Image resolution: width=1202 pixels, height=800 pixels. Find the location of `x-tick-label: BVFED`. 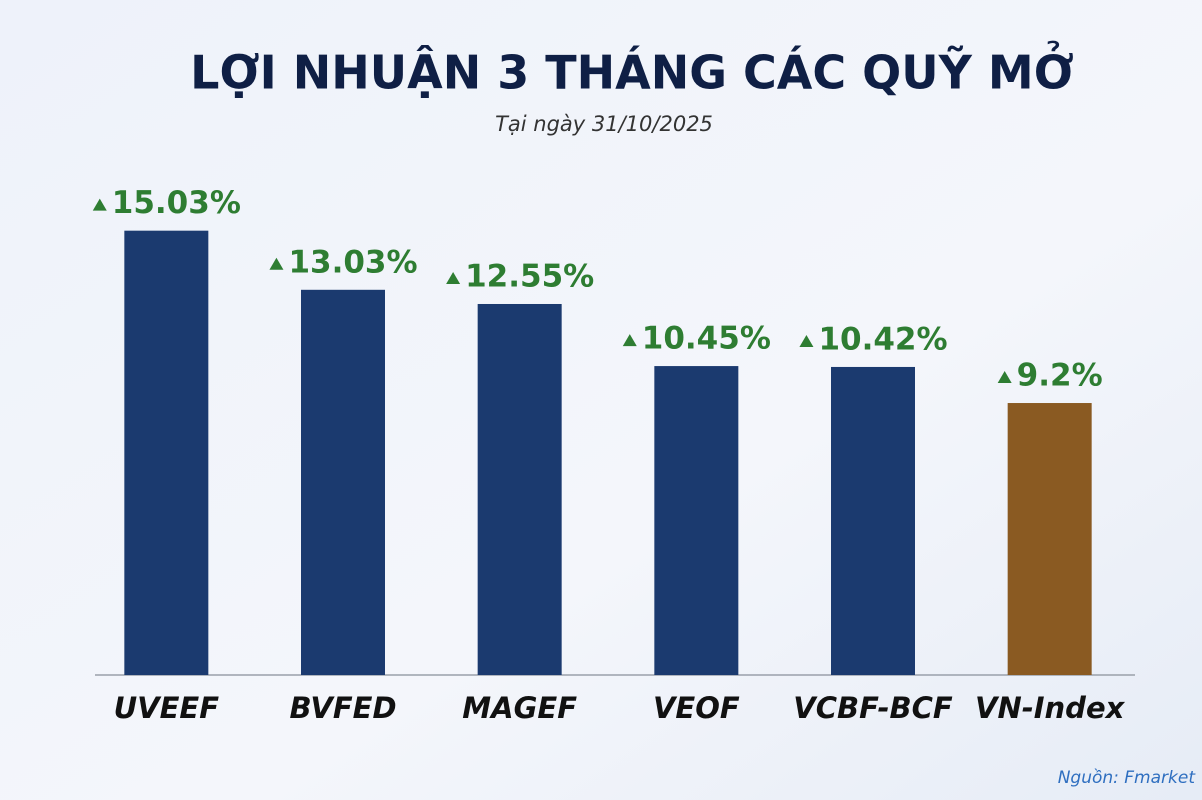

x-tick-label: BVFED is located at coordinates (342, 708).